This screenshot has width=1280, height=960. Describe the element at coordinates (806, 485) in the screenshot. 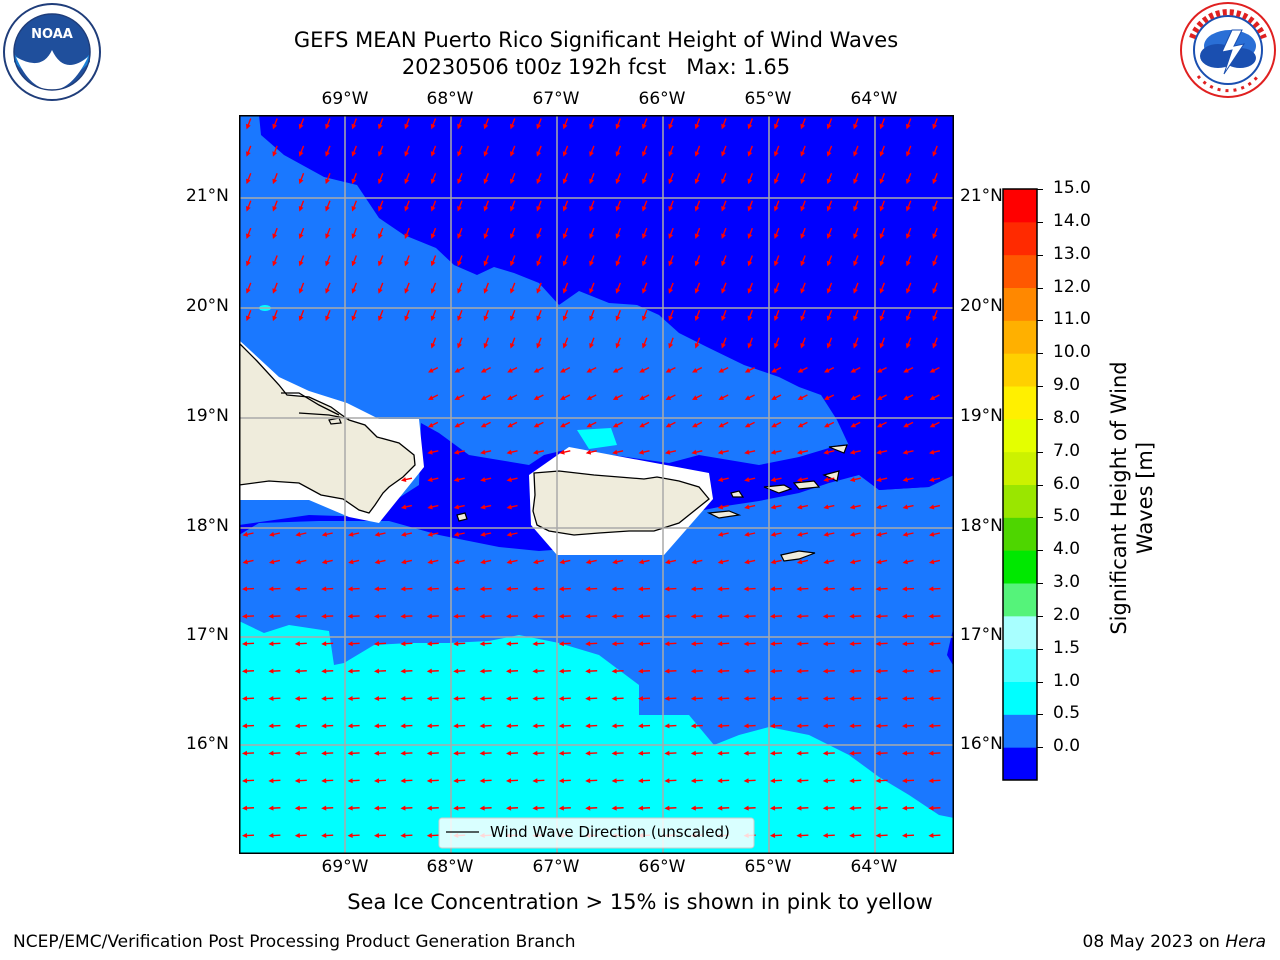

I see `island-st-john` at that location.